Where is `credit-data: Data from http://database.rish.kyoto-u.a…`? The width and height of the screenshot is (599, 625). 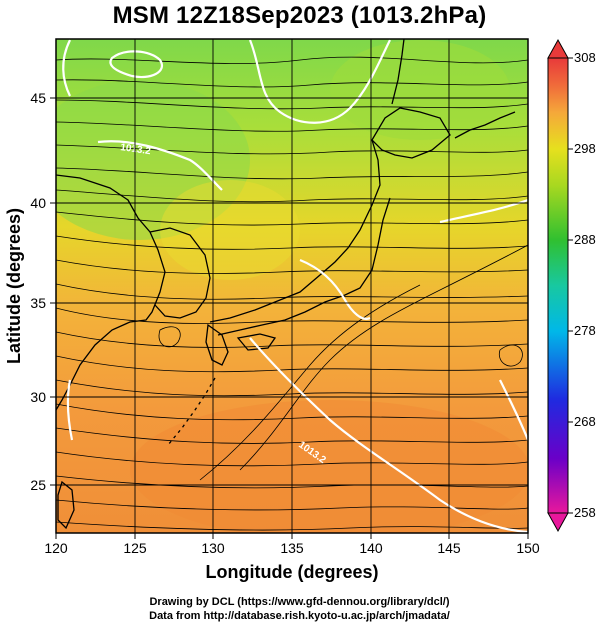 credit-data: Data from http://database.rish.kyoto-u.a… is located at coordinates (299, 616).